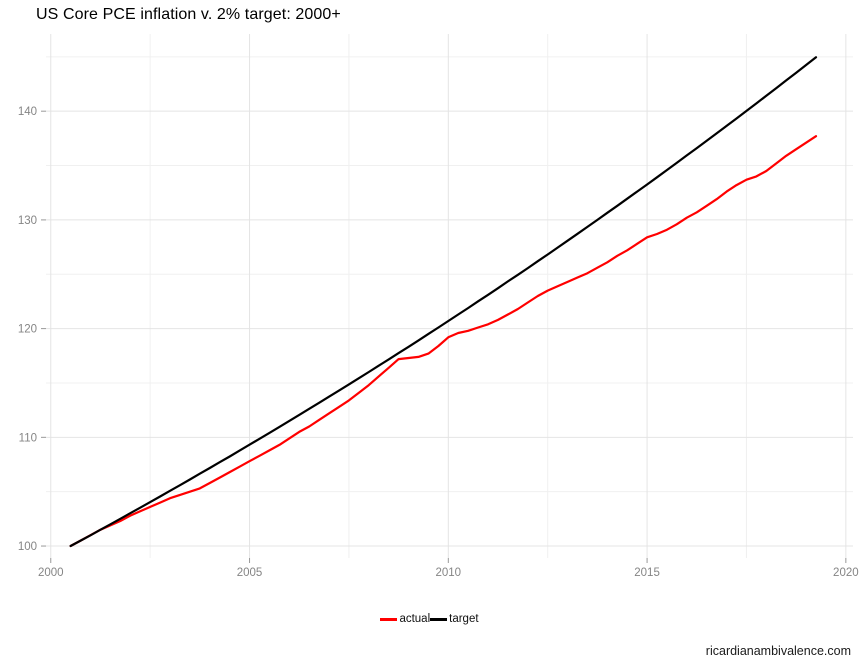 This screenshot has height=672, width=859. I want to click on target-line-swatch, so click(439, 619).